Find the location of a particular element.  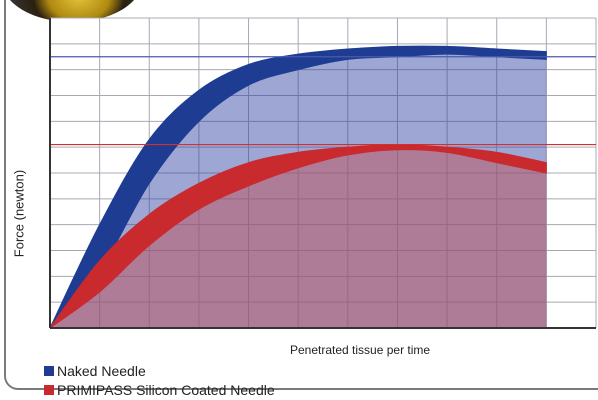

legend-item-silicon-coated-needle: PRIMIPASS Silicon Coated Needle is located at coordinates (159, 389).